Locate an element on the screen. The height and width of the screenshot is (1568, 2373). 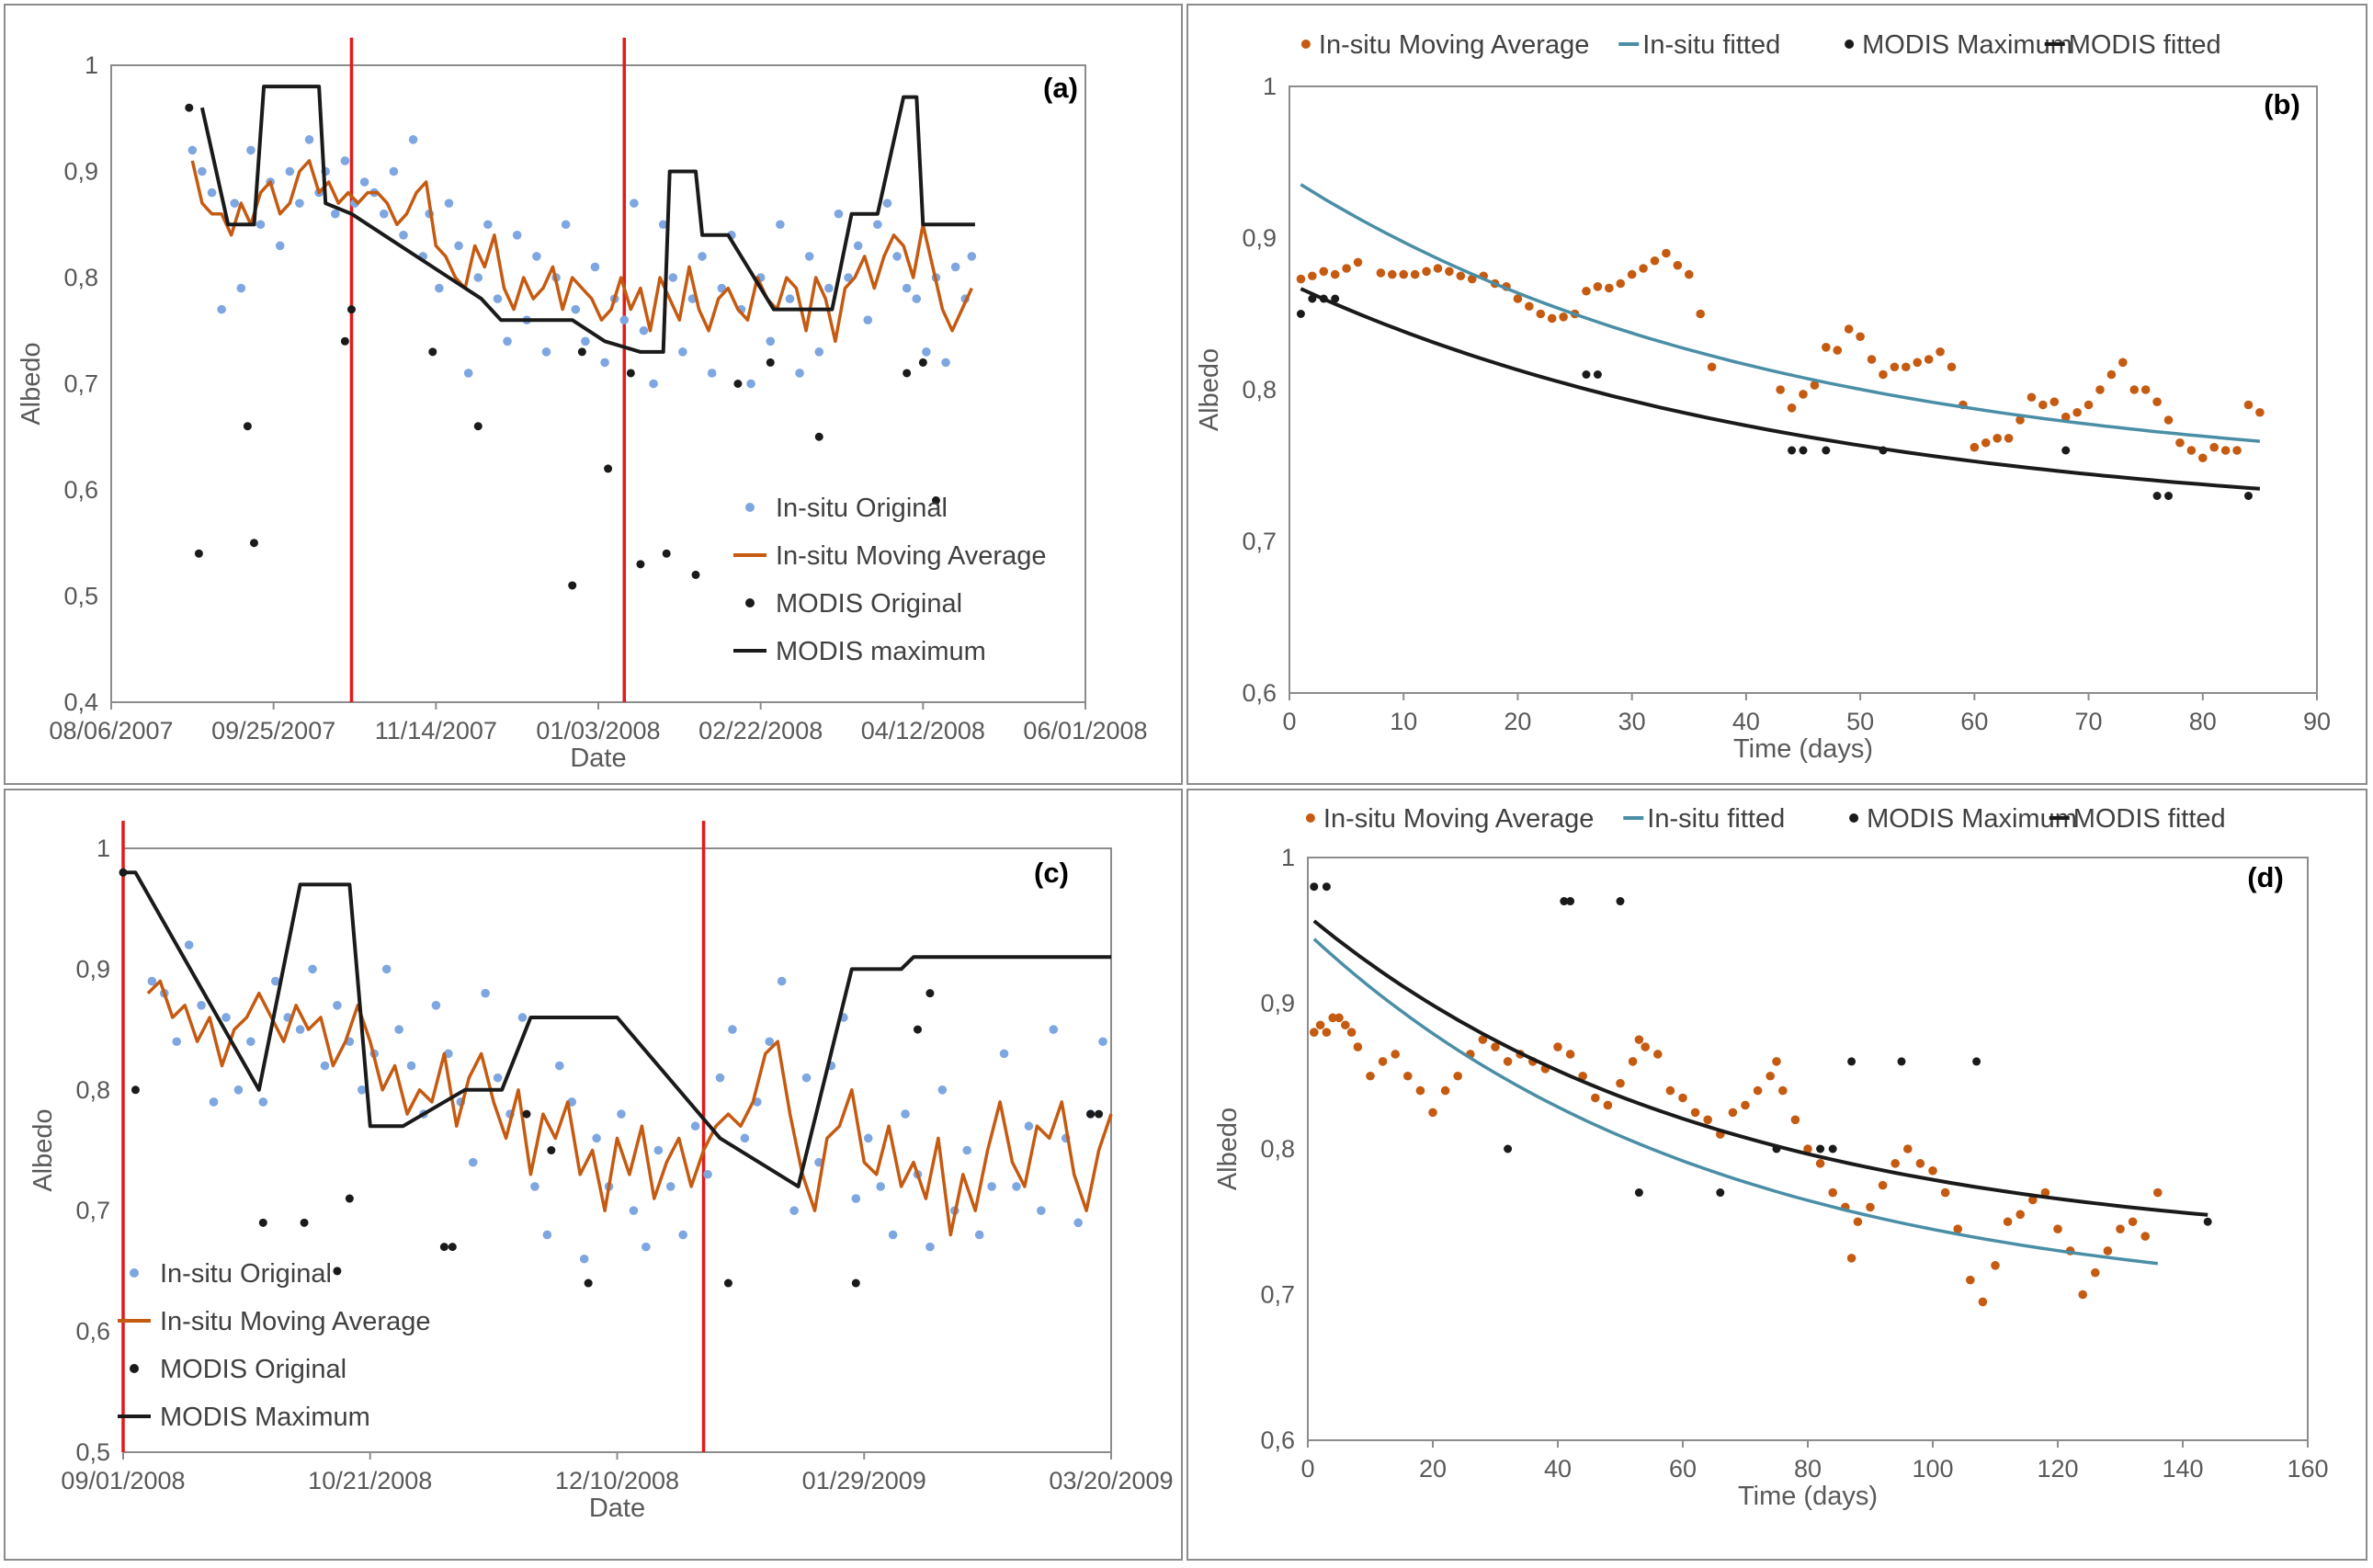
legend-label: In-situ Original is located at coordinates (862, 509).